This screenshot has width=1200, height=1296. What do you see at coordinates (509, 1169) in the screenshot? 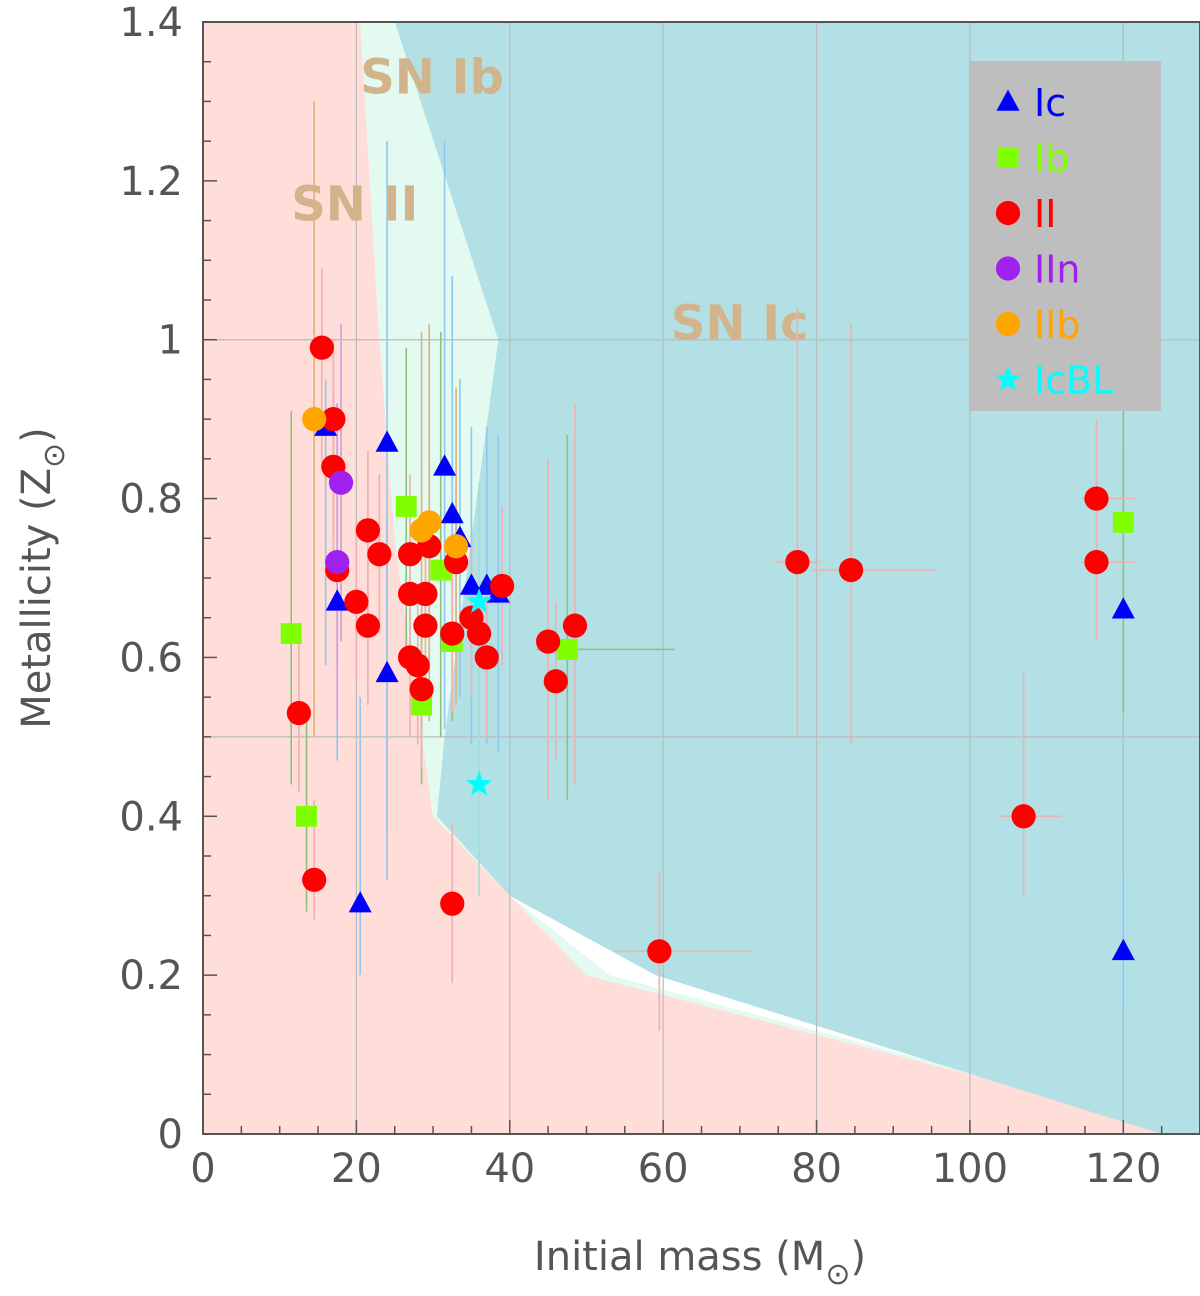
I see `x-tick-label: 40` at bounding box center [509, 1169].